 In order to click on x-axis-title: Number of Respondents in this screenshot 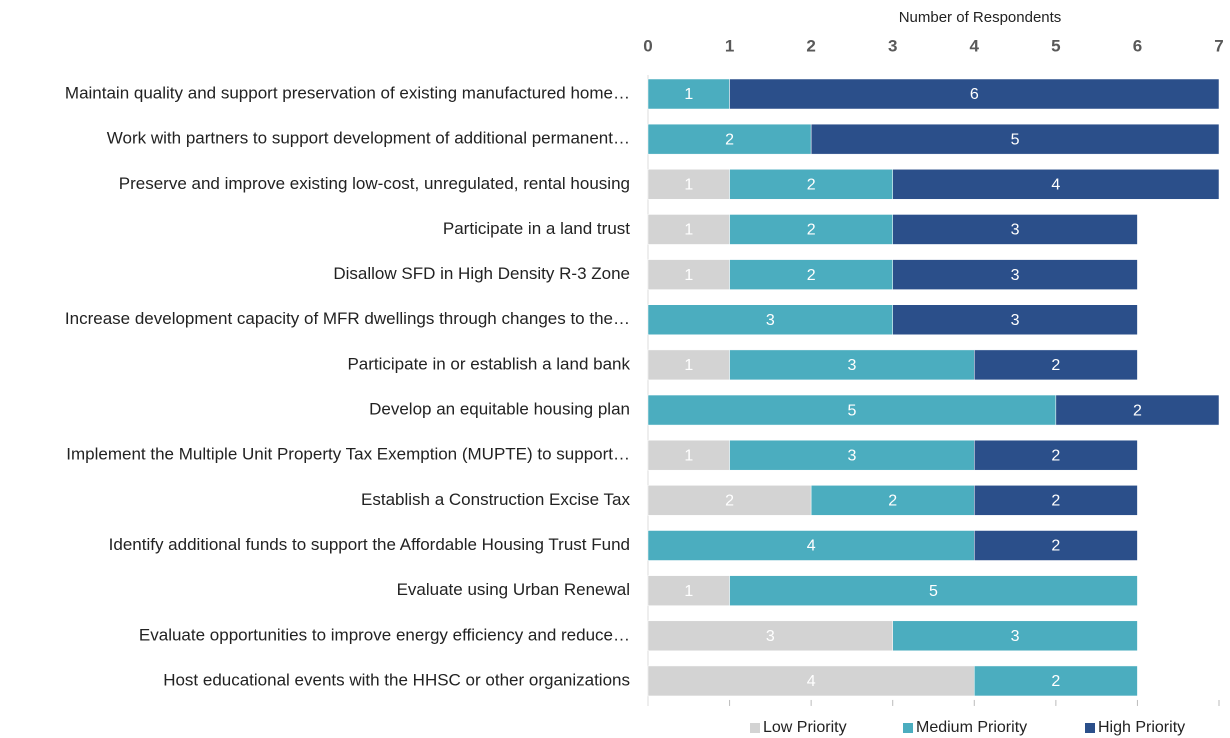, I will do `click(980, 17)`.